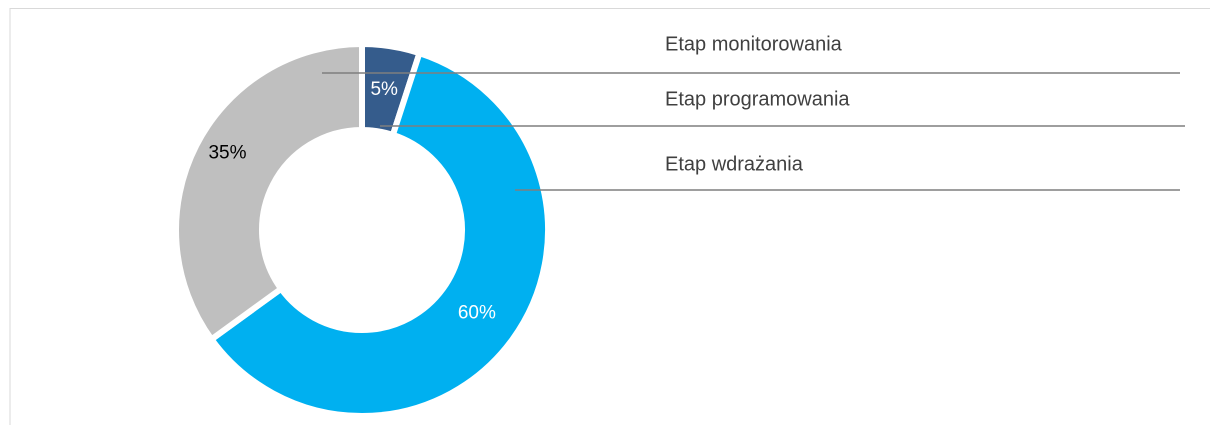 The height and width of the screenshot is (425, 1210). What do you see at coordinates (477, 312) in the screenshot?
I see `value-label: 60%` at bounding box center [477, 312].